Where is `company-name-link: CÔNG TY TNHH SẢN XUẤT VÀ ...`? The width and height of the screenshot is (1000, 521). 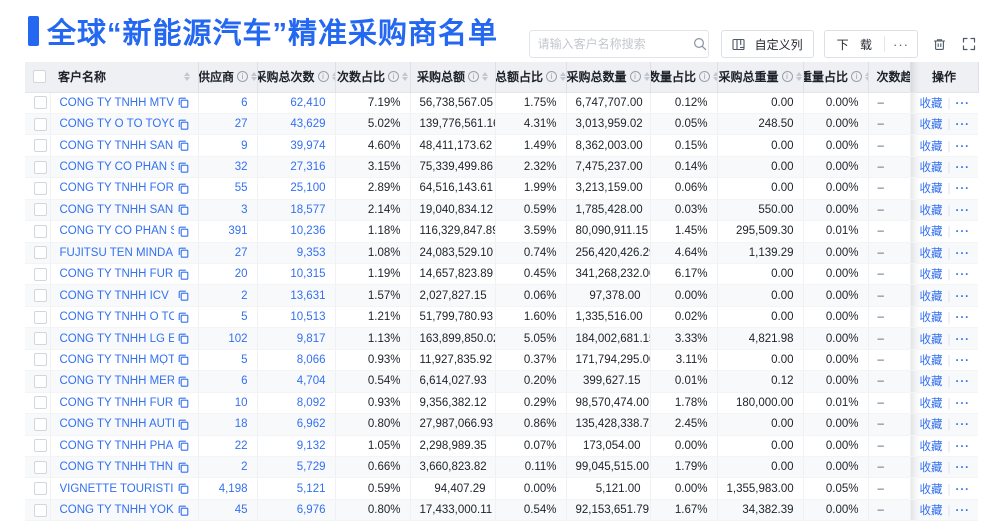 company-name-link: CÔNG TY TNHH SẢN XUẤT VÀ ... is located at coordinates (116, 209).